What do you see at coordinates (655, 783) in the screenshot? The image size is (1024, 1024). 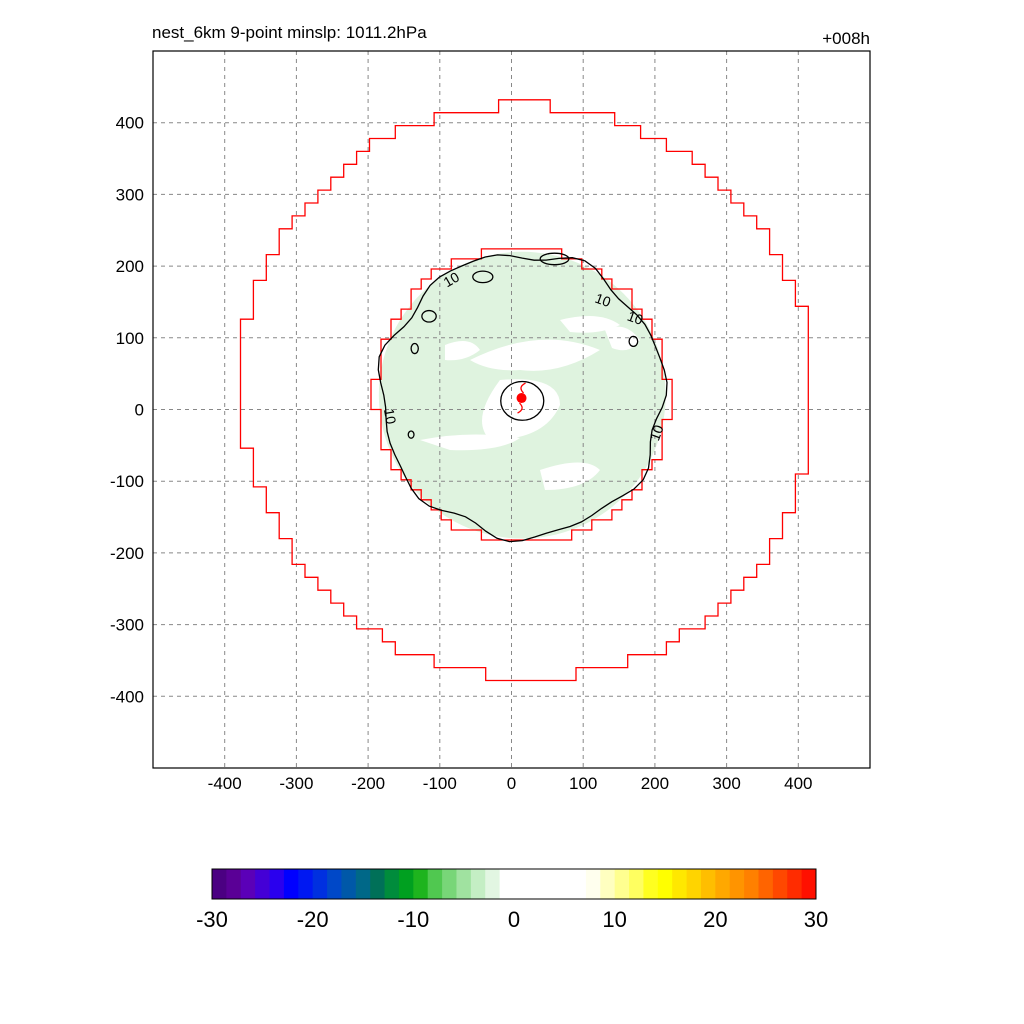 I see `x-tick-label: 200` at bounding box center [655, 783].